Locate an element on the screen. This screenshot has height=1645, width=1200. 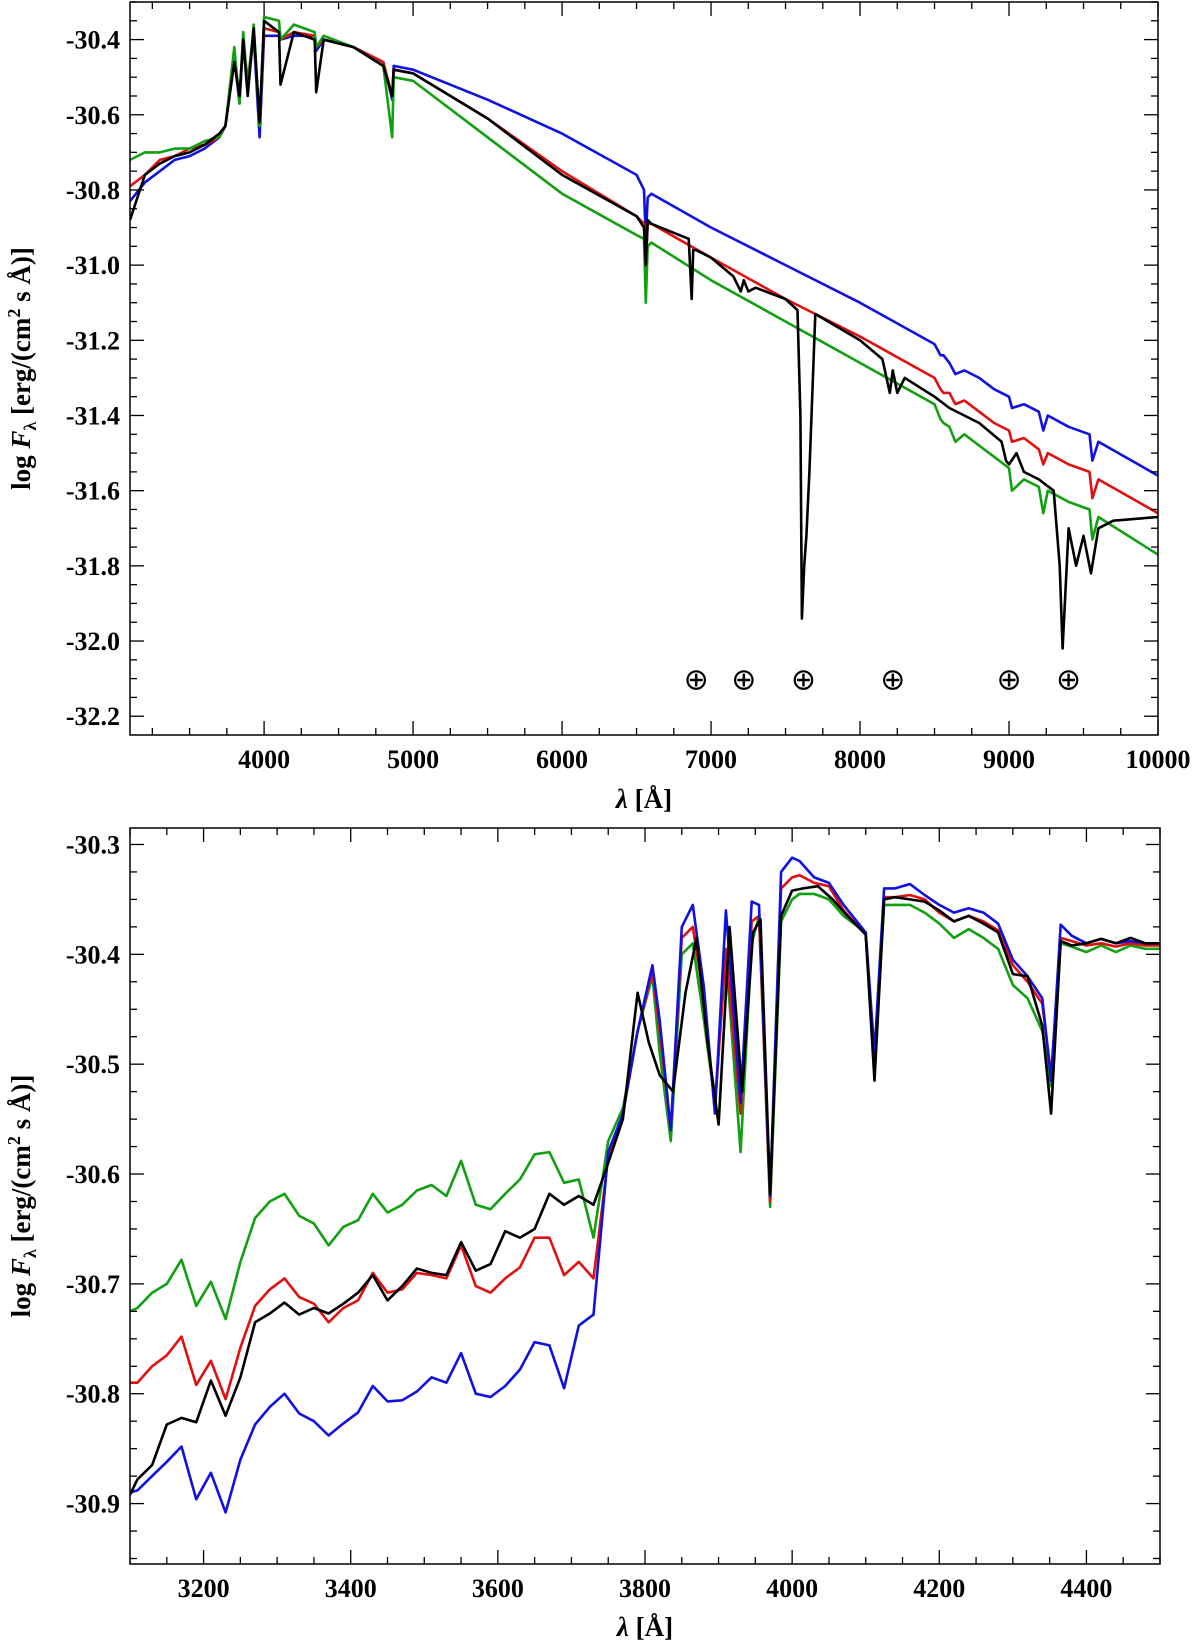
x-tick-label: 4400 is located at coordinates (1086, 1588).